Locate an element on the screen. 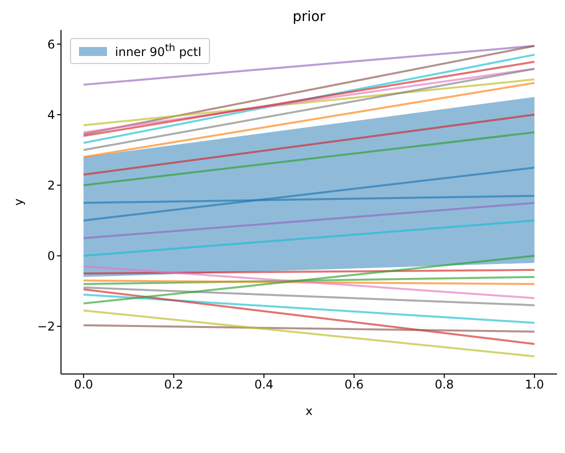 This screenshot has height=453, width=565. y-tick-label: 0 is located at coordinates (51, 256).